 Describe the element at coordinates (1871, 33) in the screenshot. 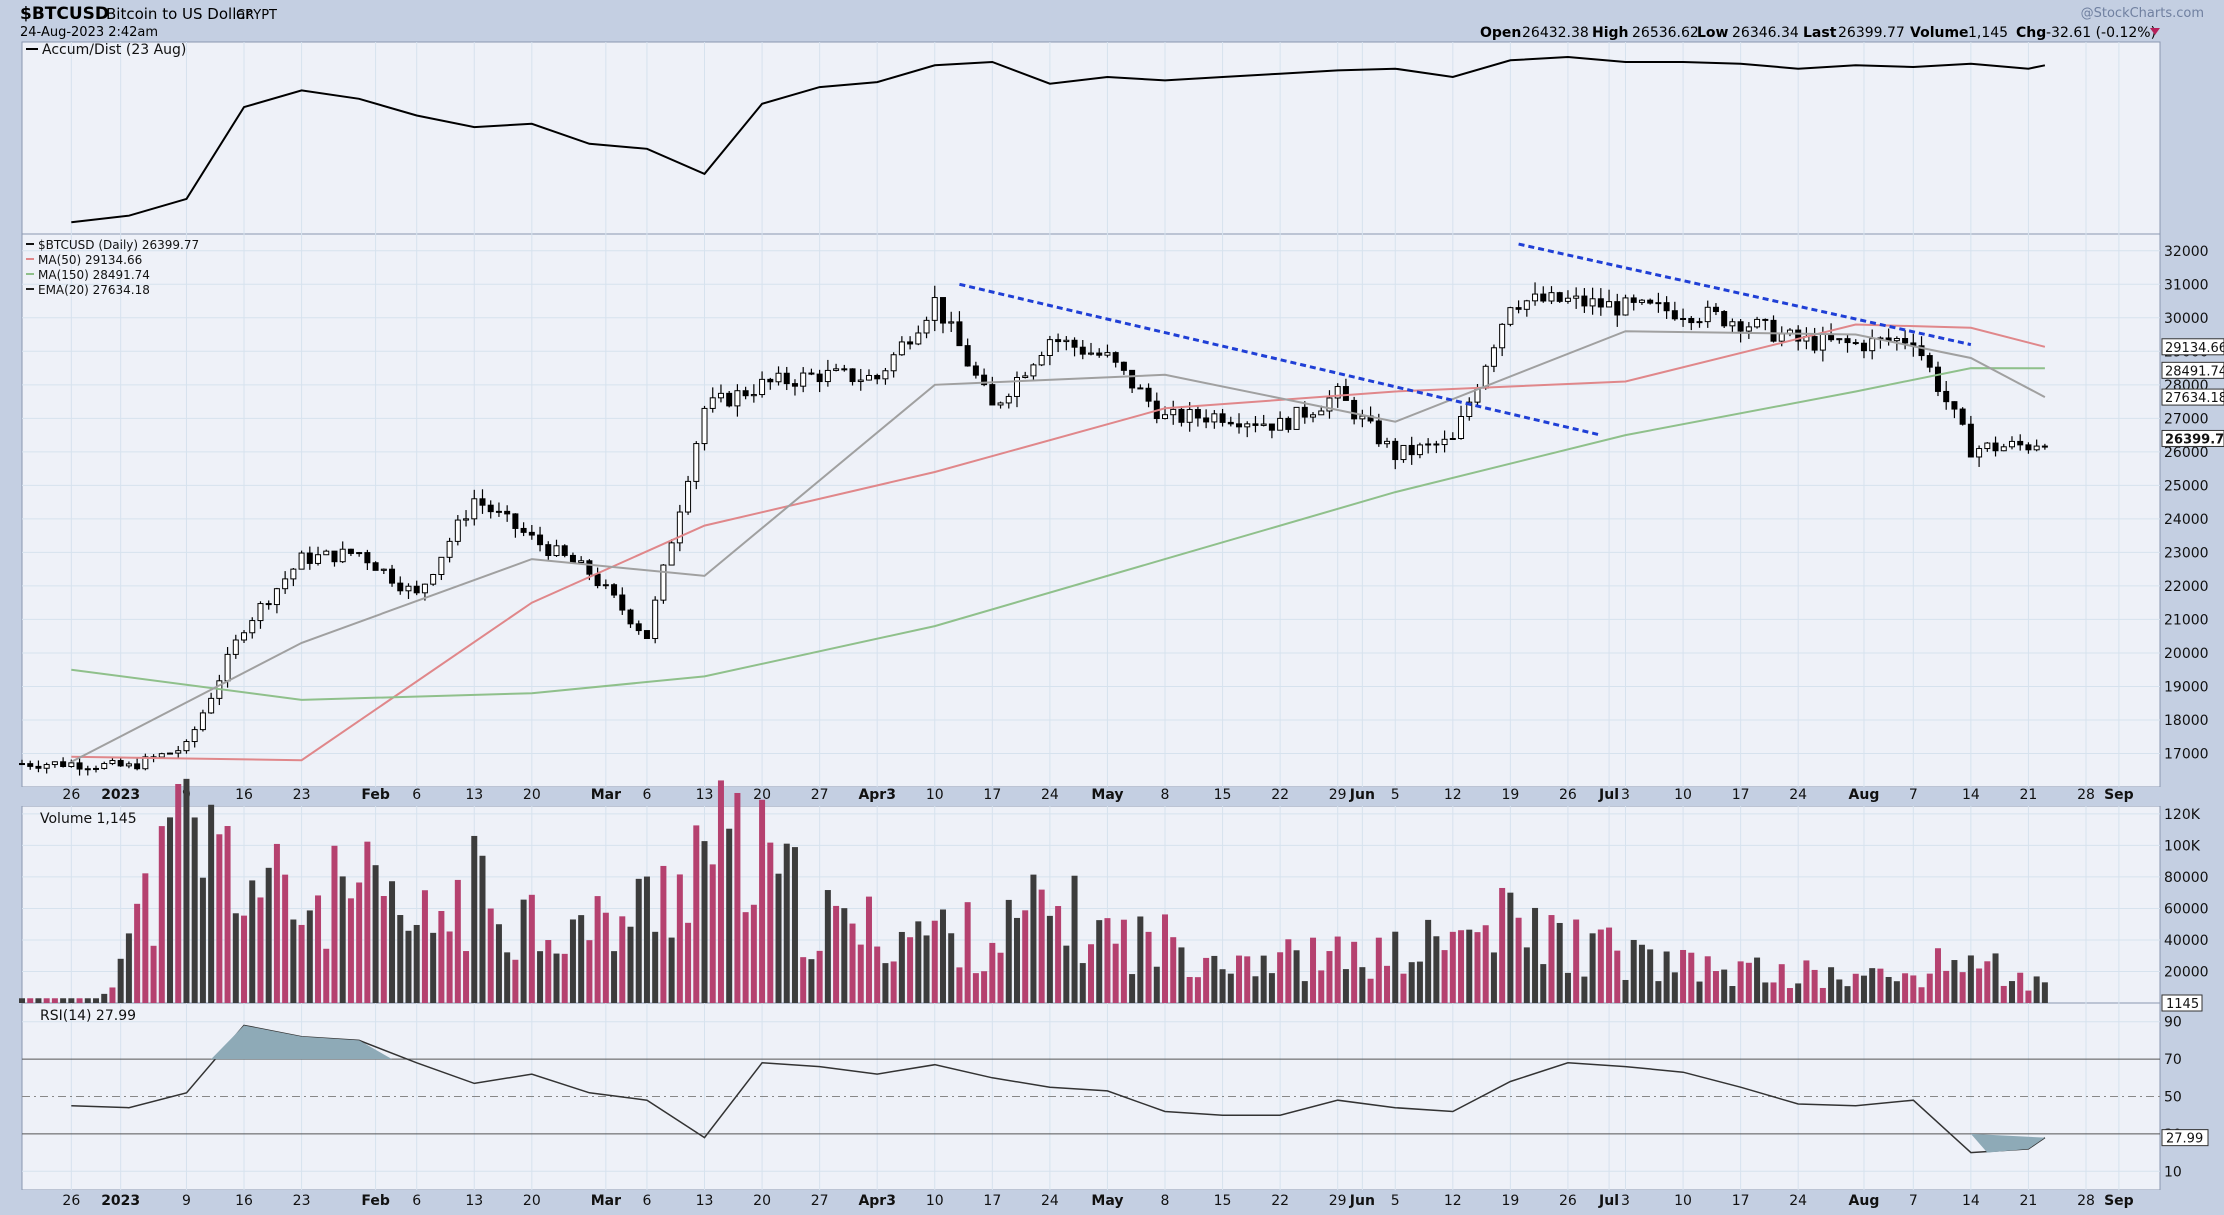

I see `last-value: 26399.77` at that location.